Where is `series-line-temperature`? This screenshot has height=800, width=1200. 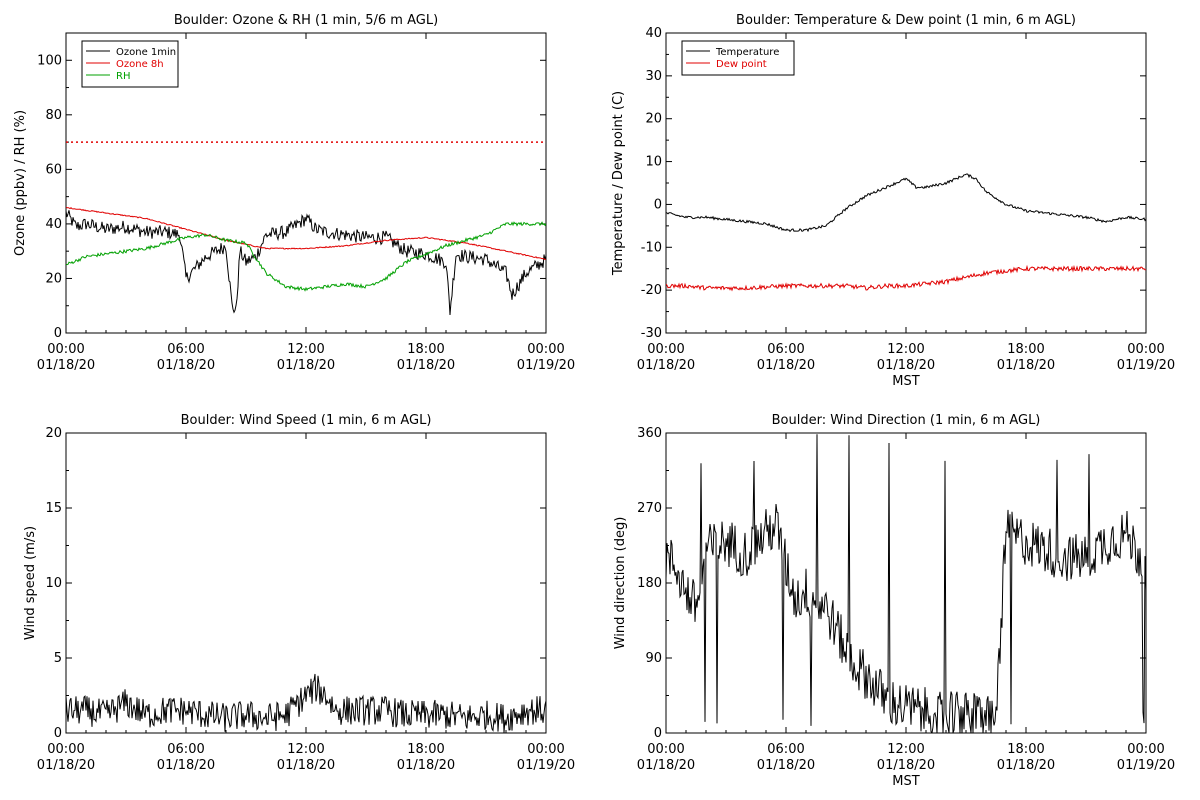
series-line-temperature is located at coordinates (906, 203).